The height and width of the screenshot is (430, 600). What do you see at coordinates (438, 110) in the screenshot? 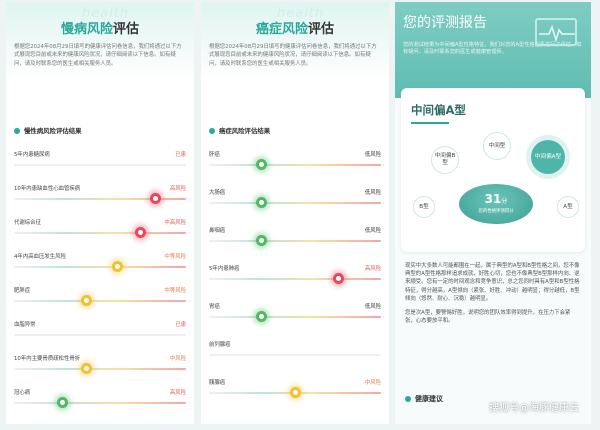
I see `type-title: 中间偏A型` at bounding box center [438, 110].